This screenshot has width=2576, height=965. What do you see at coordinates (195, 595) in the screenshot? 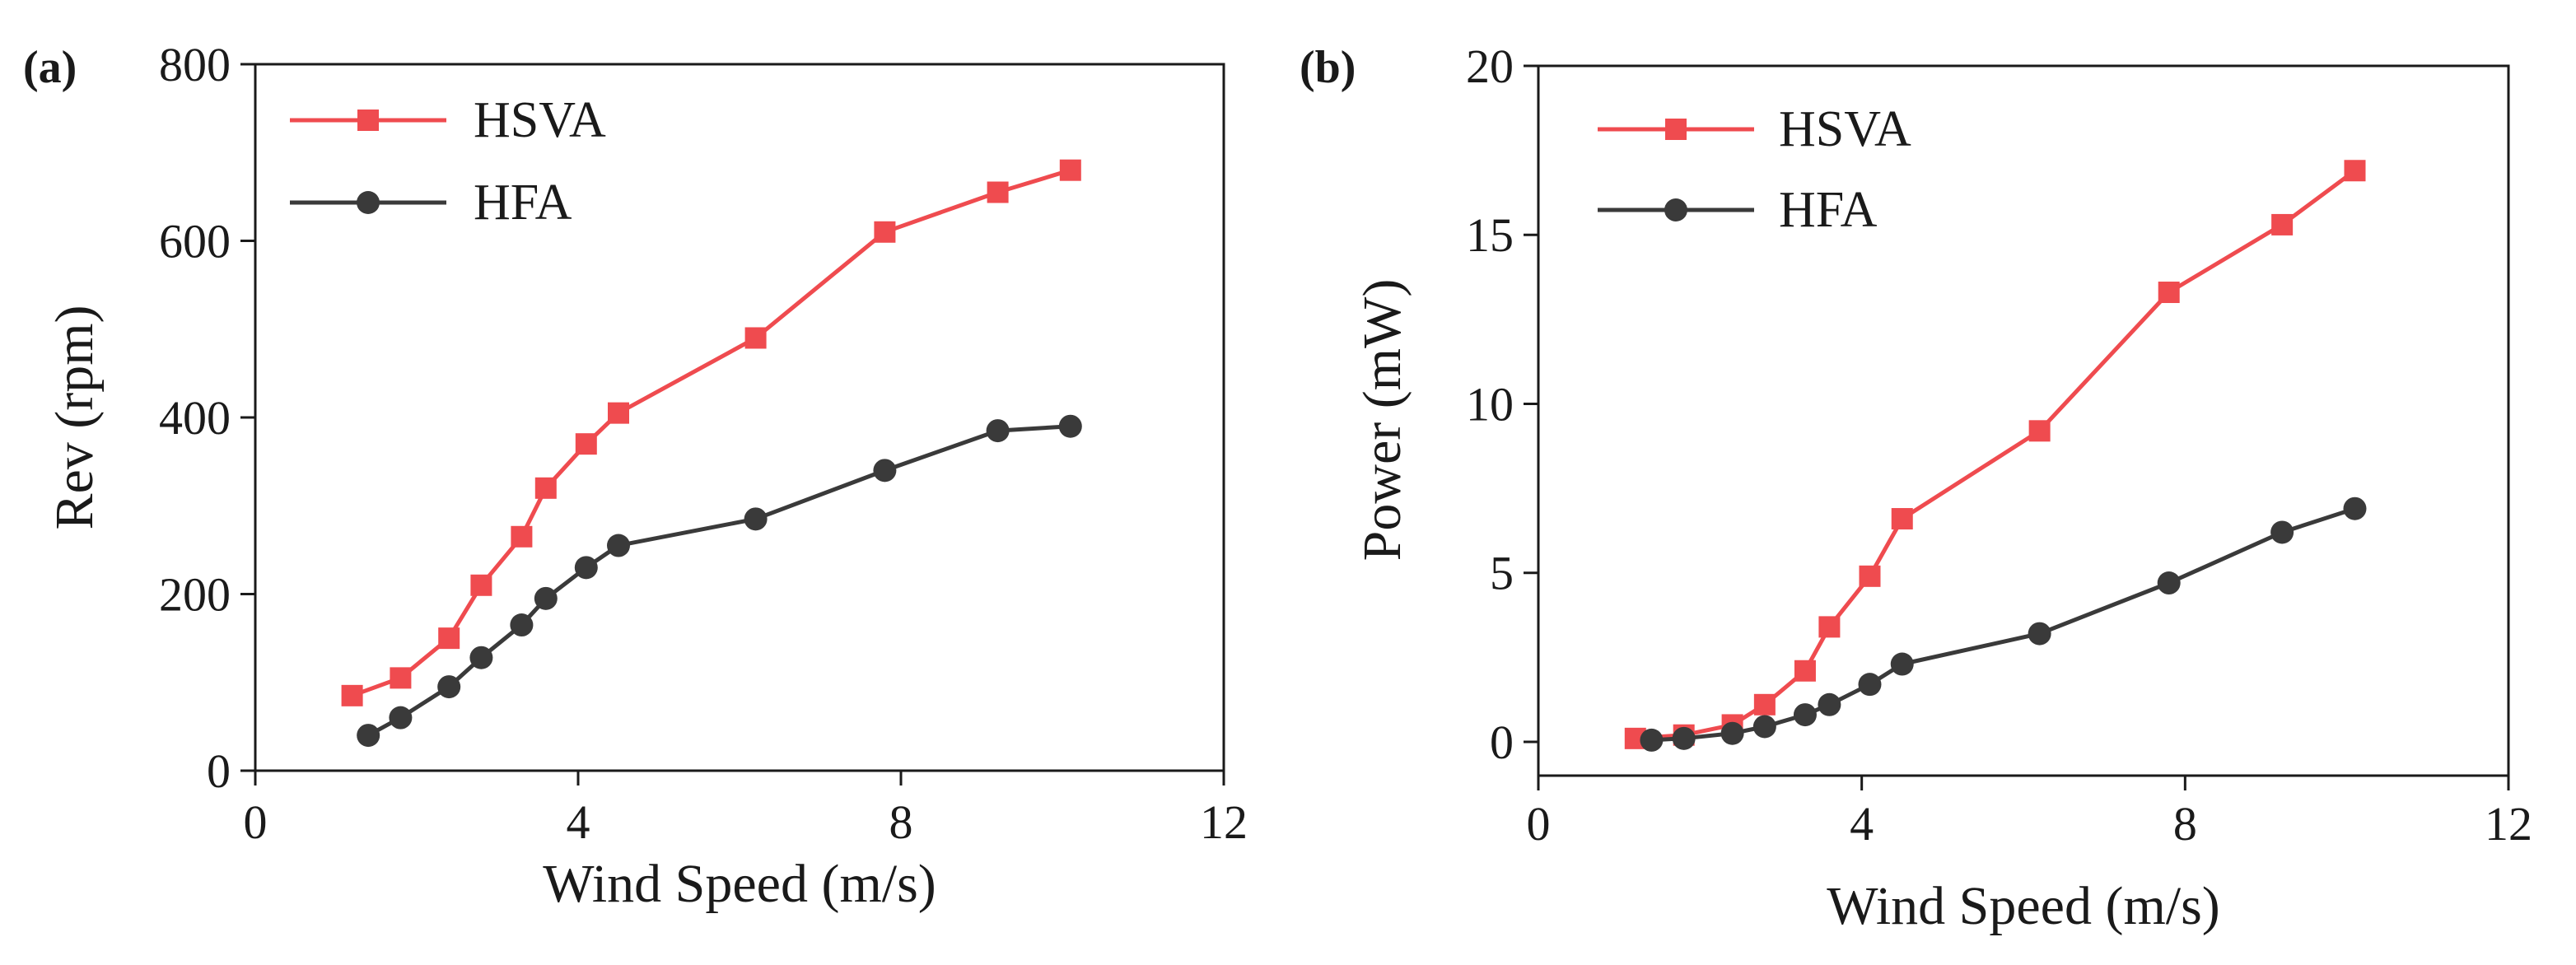
I see `y-tick-label: 200` at bounding box center [195, 595].